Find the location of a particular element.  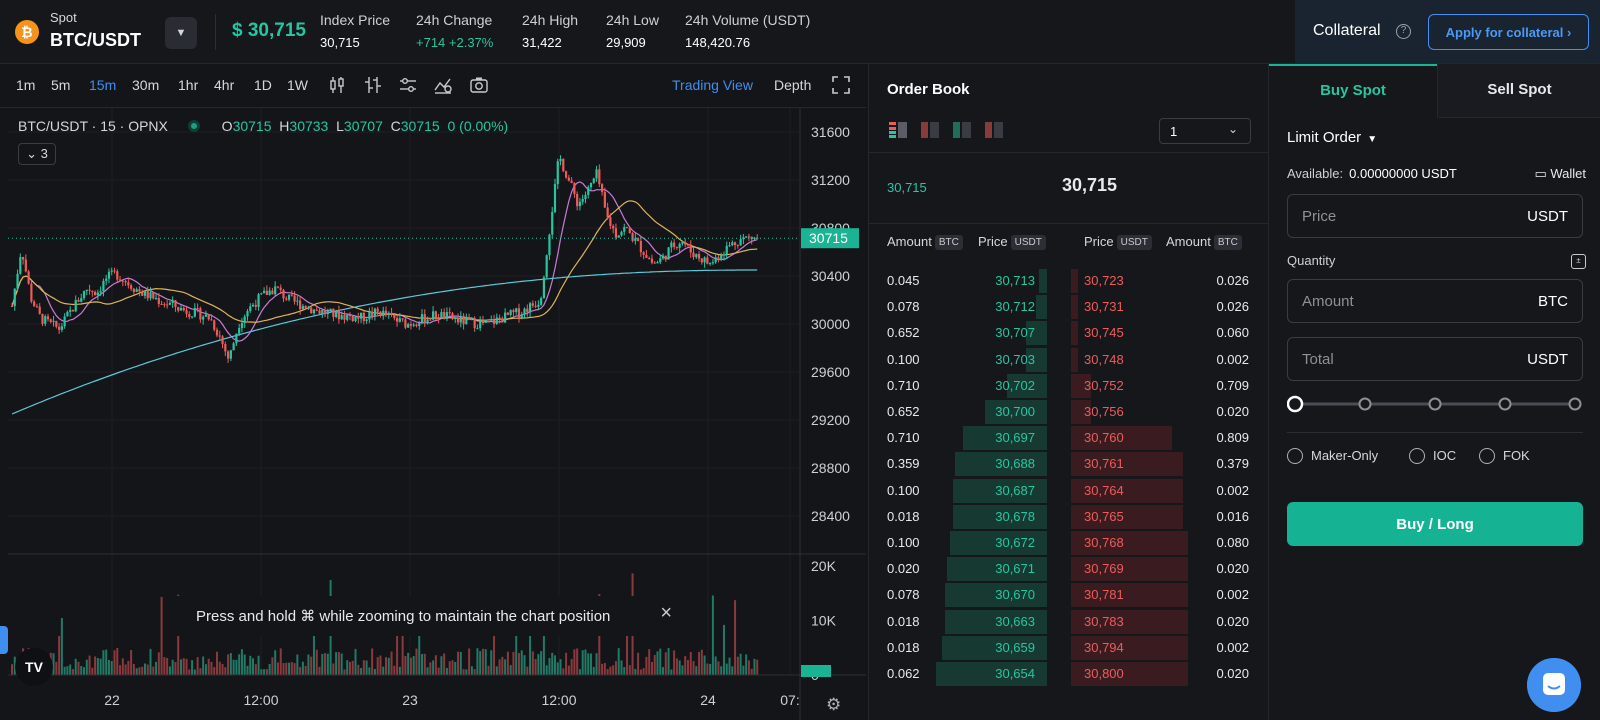

wallet-link: ▭ Wallet is located at coordinates (1560, 174).